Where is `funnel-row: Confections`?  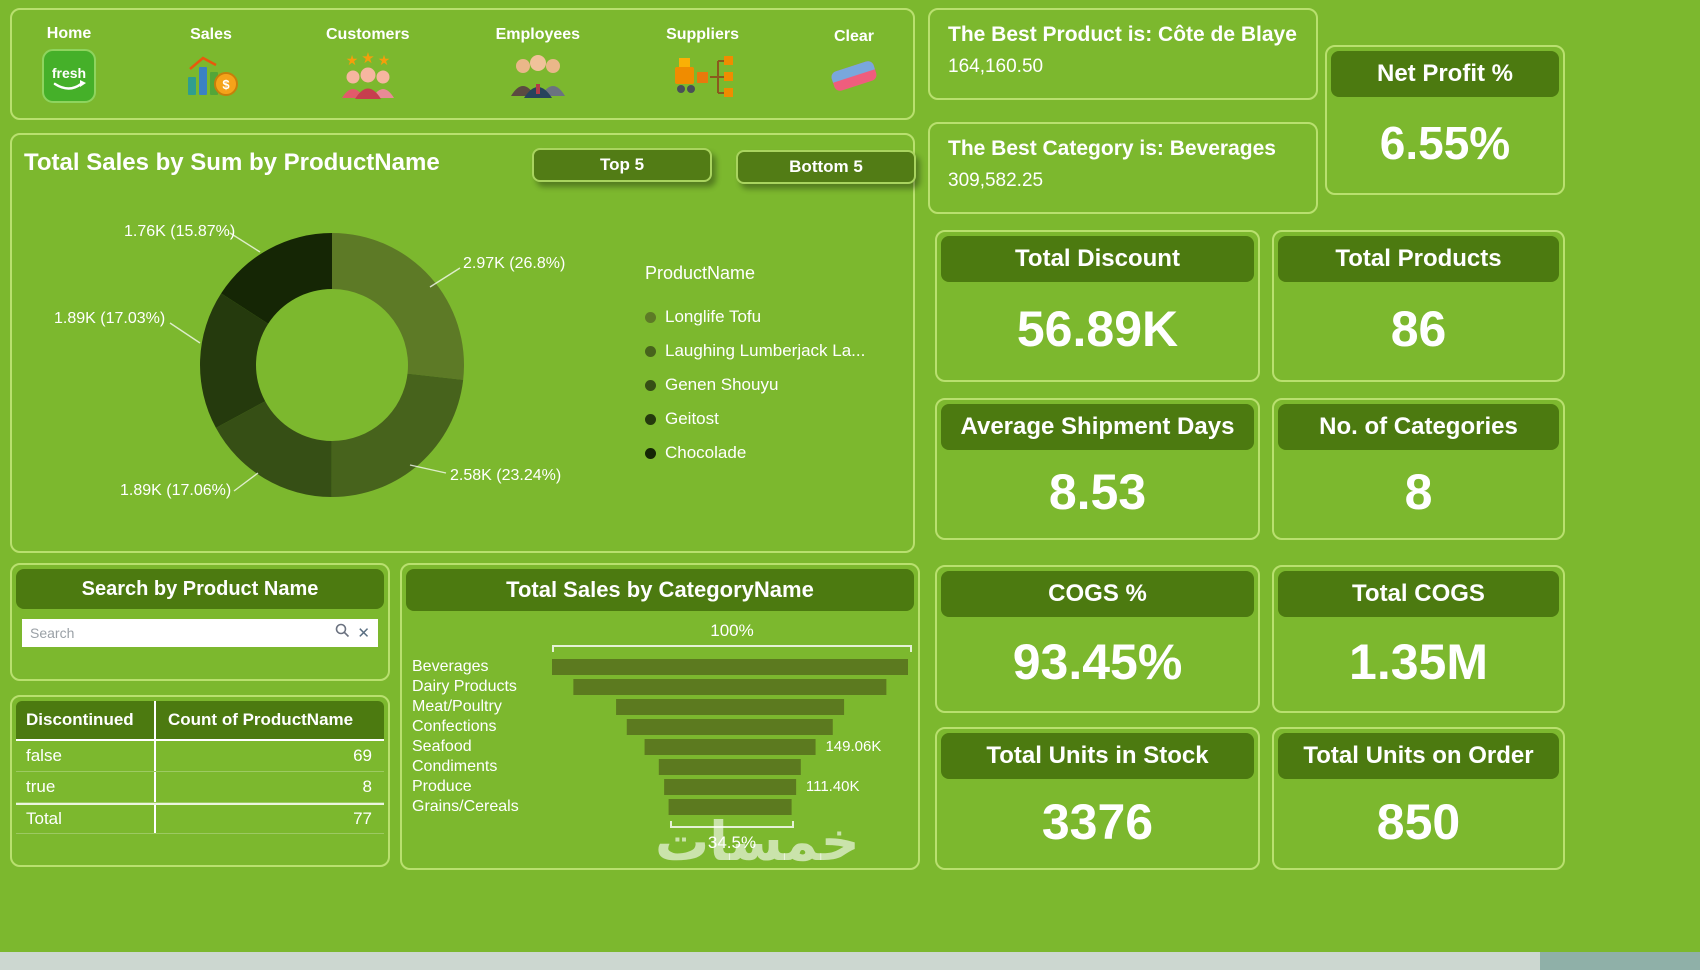 funnel-row: Confections is located at coordinates (660, 727).